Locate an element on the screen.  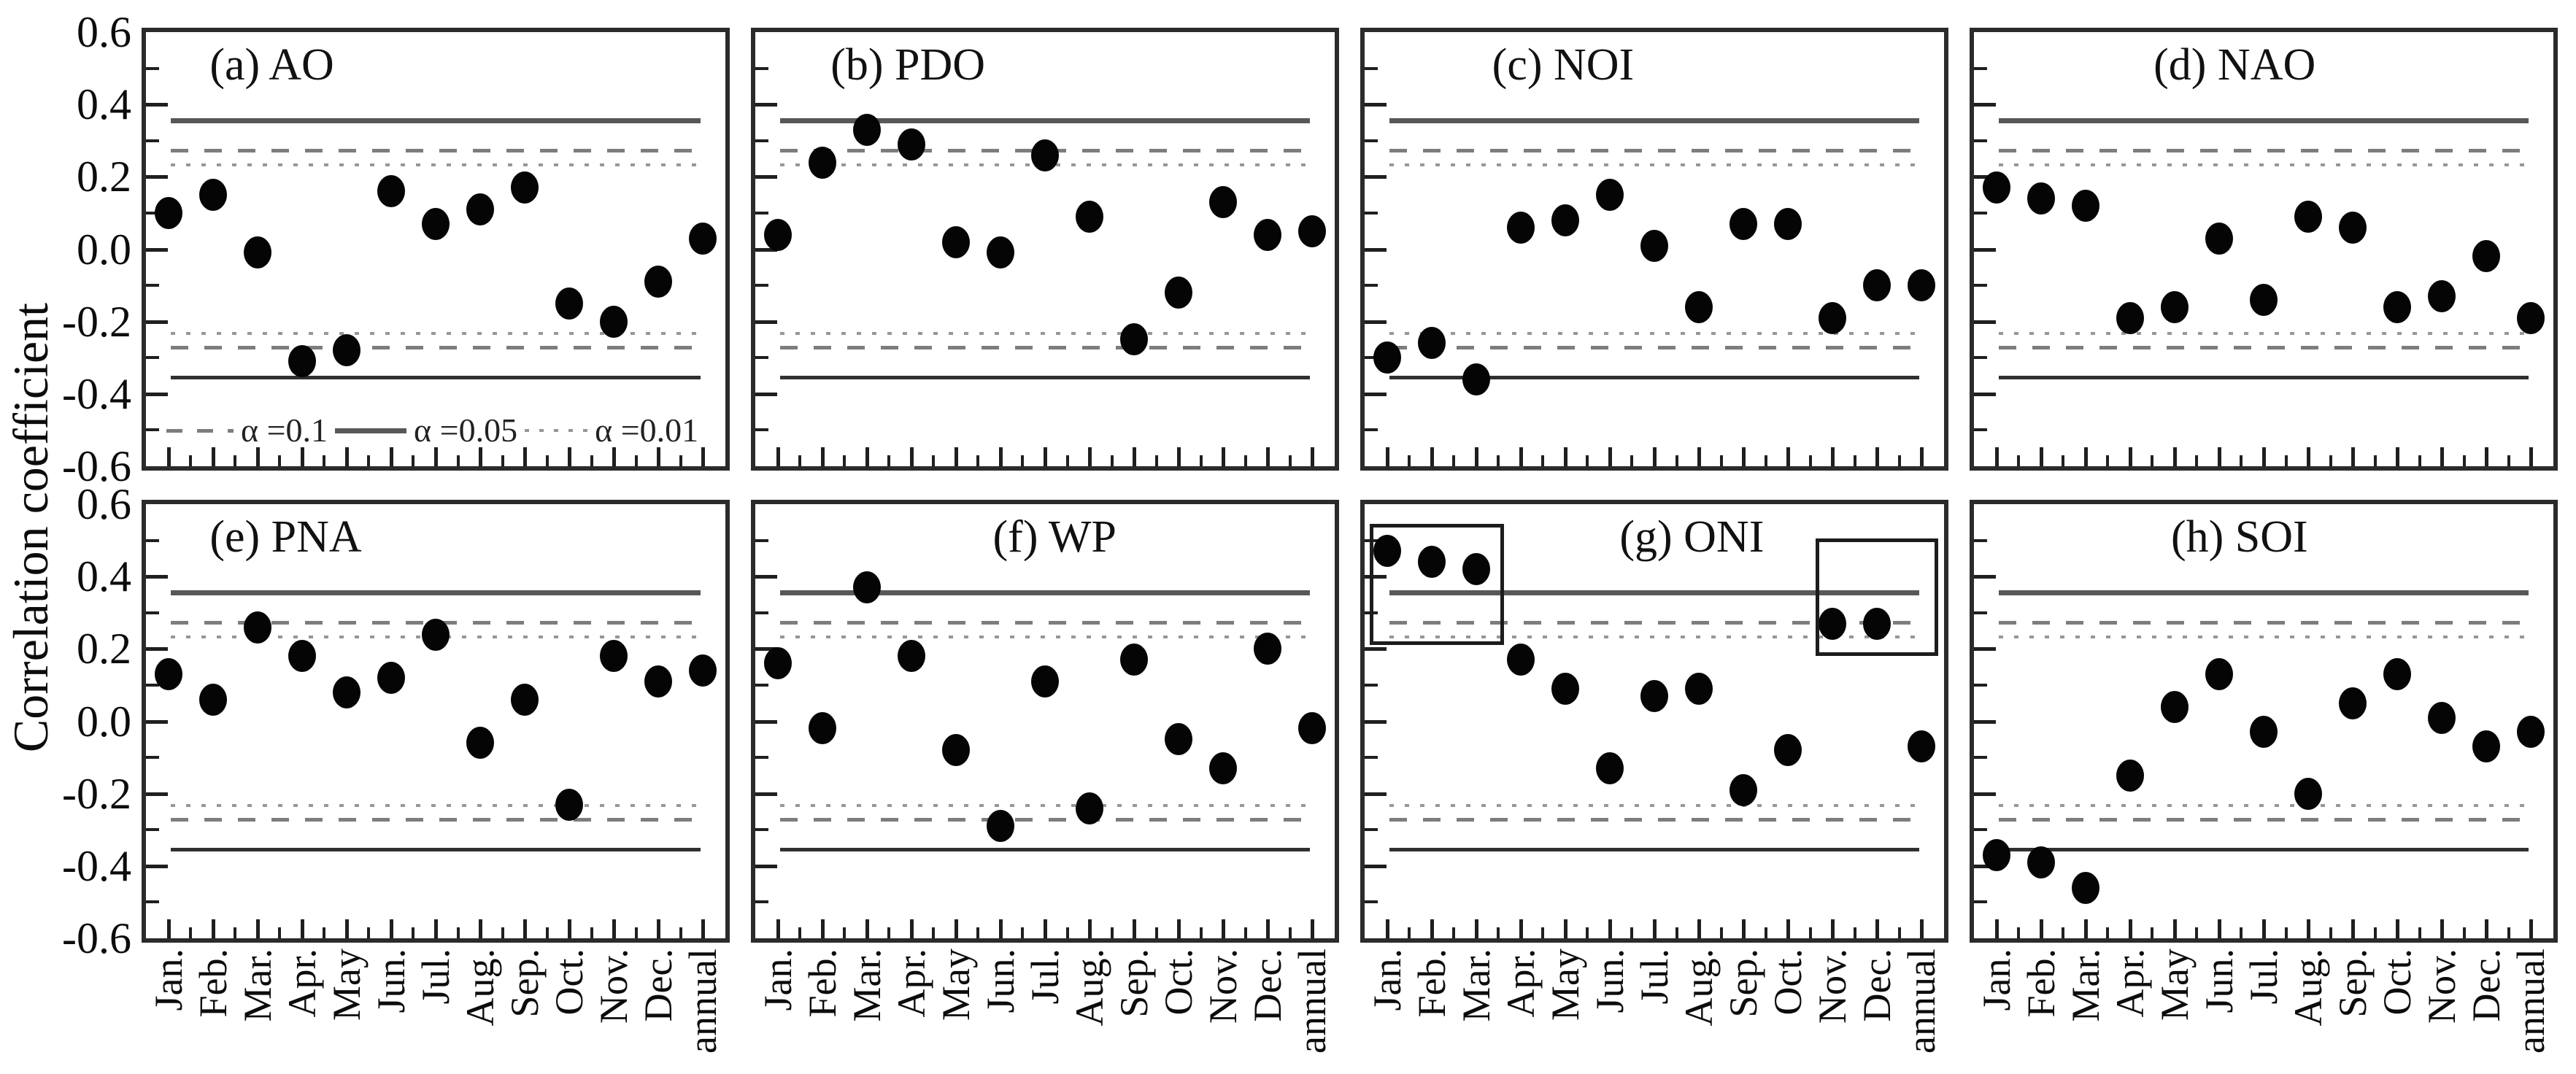
y-tick-label: 0.4 is located at coordinates (104, 577).